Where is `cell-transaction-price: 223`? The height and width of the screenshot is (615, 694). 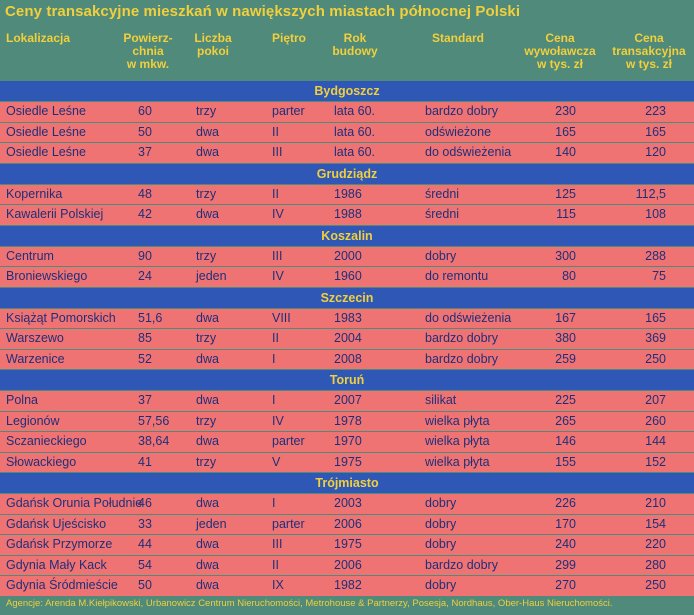
cell-transaction-price: 223 is located at coordinates (655, 111).